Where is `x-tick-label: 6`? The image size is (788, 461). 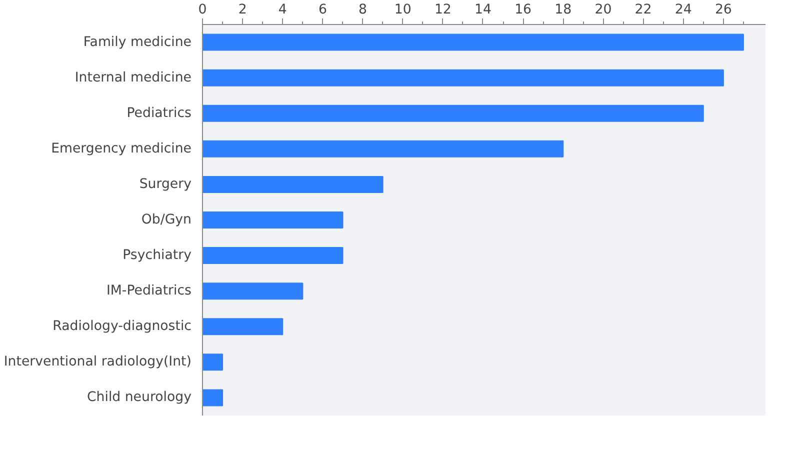
x-tick-label: 6 is located at coordinates (322, 10).